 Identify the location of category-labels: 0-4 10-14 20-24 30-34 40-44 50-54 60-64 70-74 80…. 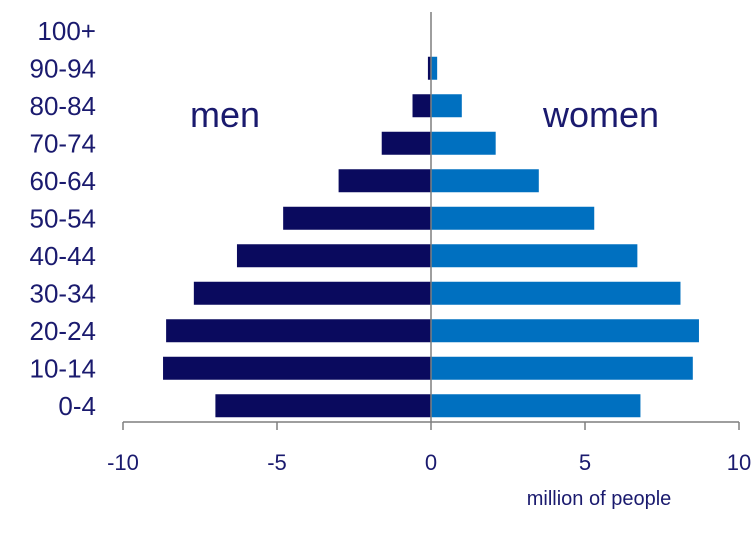
(63, 218).